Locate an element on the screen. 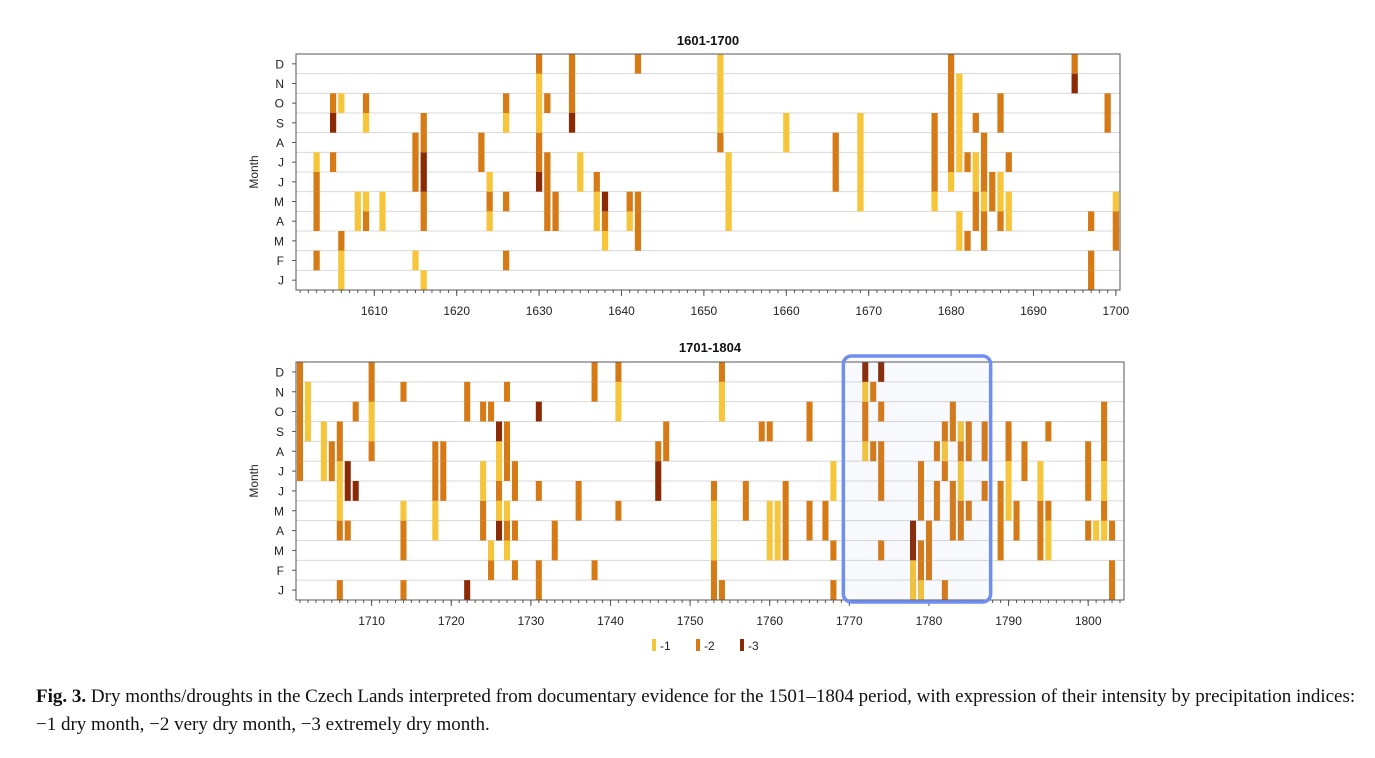 The height and width of the screenshot is (758, 1375). legend-swatch is located at coordinates (654, 645).